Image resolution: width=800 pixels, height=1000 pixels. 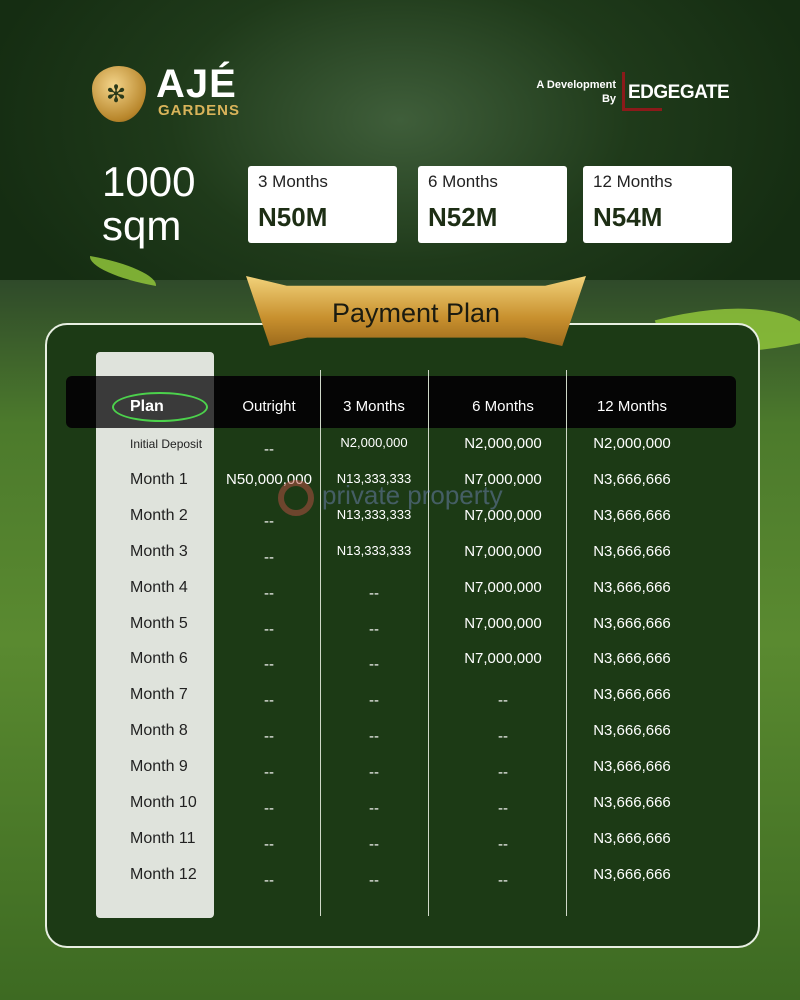 What do you see at coordinates (293, 217) in the screenshot?
I see `price-value: N50M` at bounding box center [293, 217].